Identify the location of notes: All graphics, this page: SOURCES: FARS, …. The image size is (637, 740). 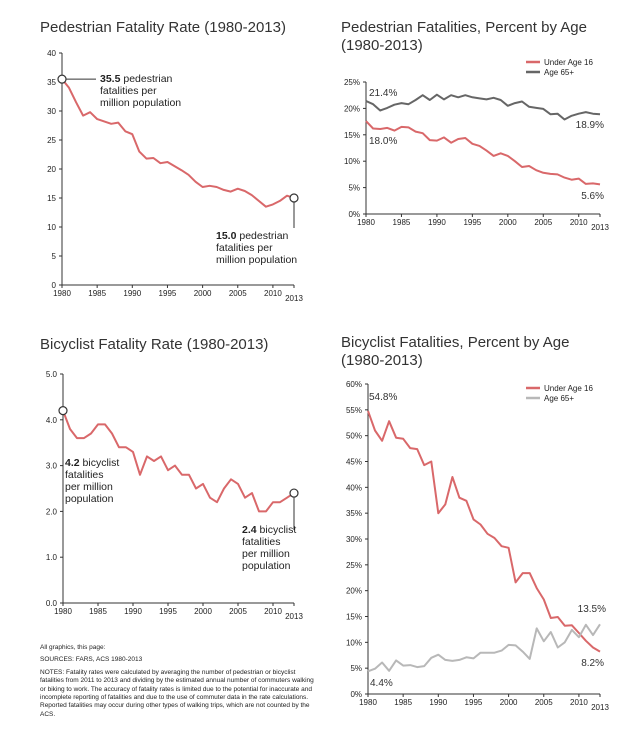
(179, 683).